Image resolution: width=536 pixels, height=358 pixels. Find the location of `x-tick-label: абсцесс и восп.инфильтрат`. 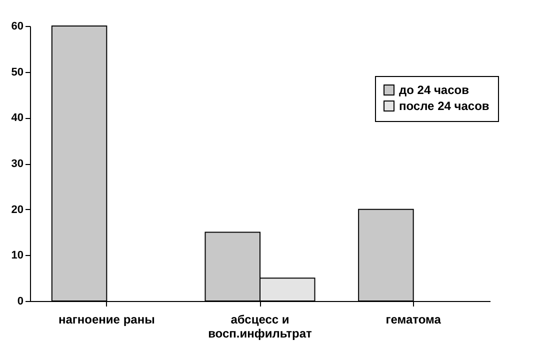

x-tick-label: абсцесс и восп.инфильтрат is located at coordinates (260, 326).